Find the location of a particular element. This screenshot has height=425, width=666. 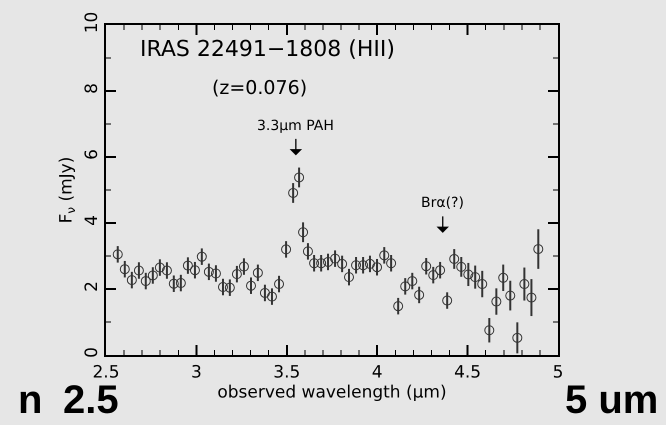

y-tick-label: 4 is located at coordinates (92, 220).